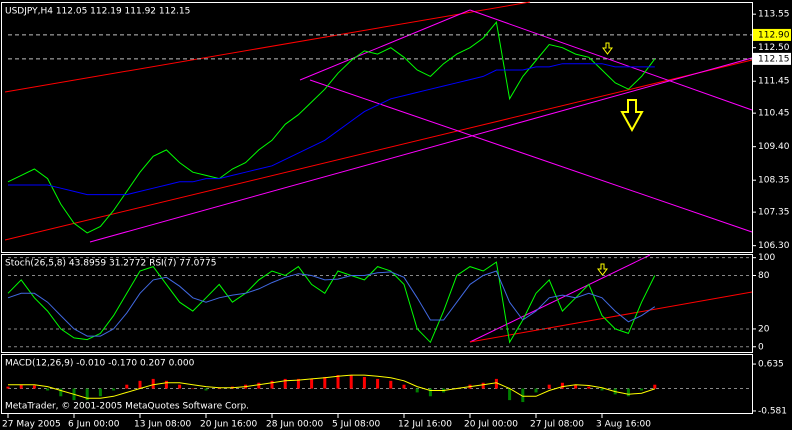  I want to click on y-tick-label: 111.45, so click(774, 82).